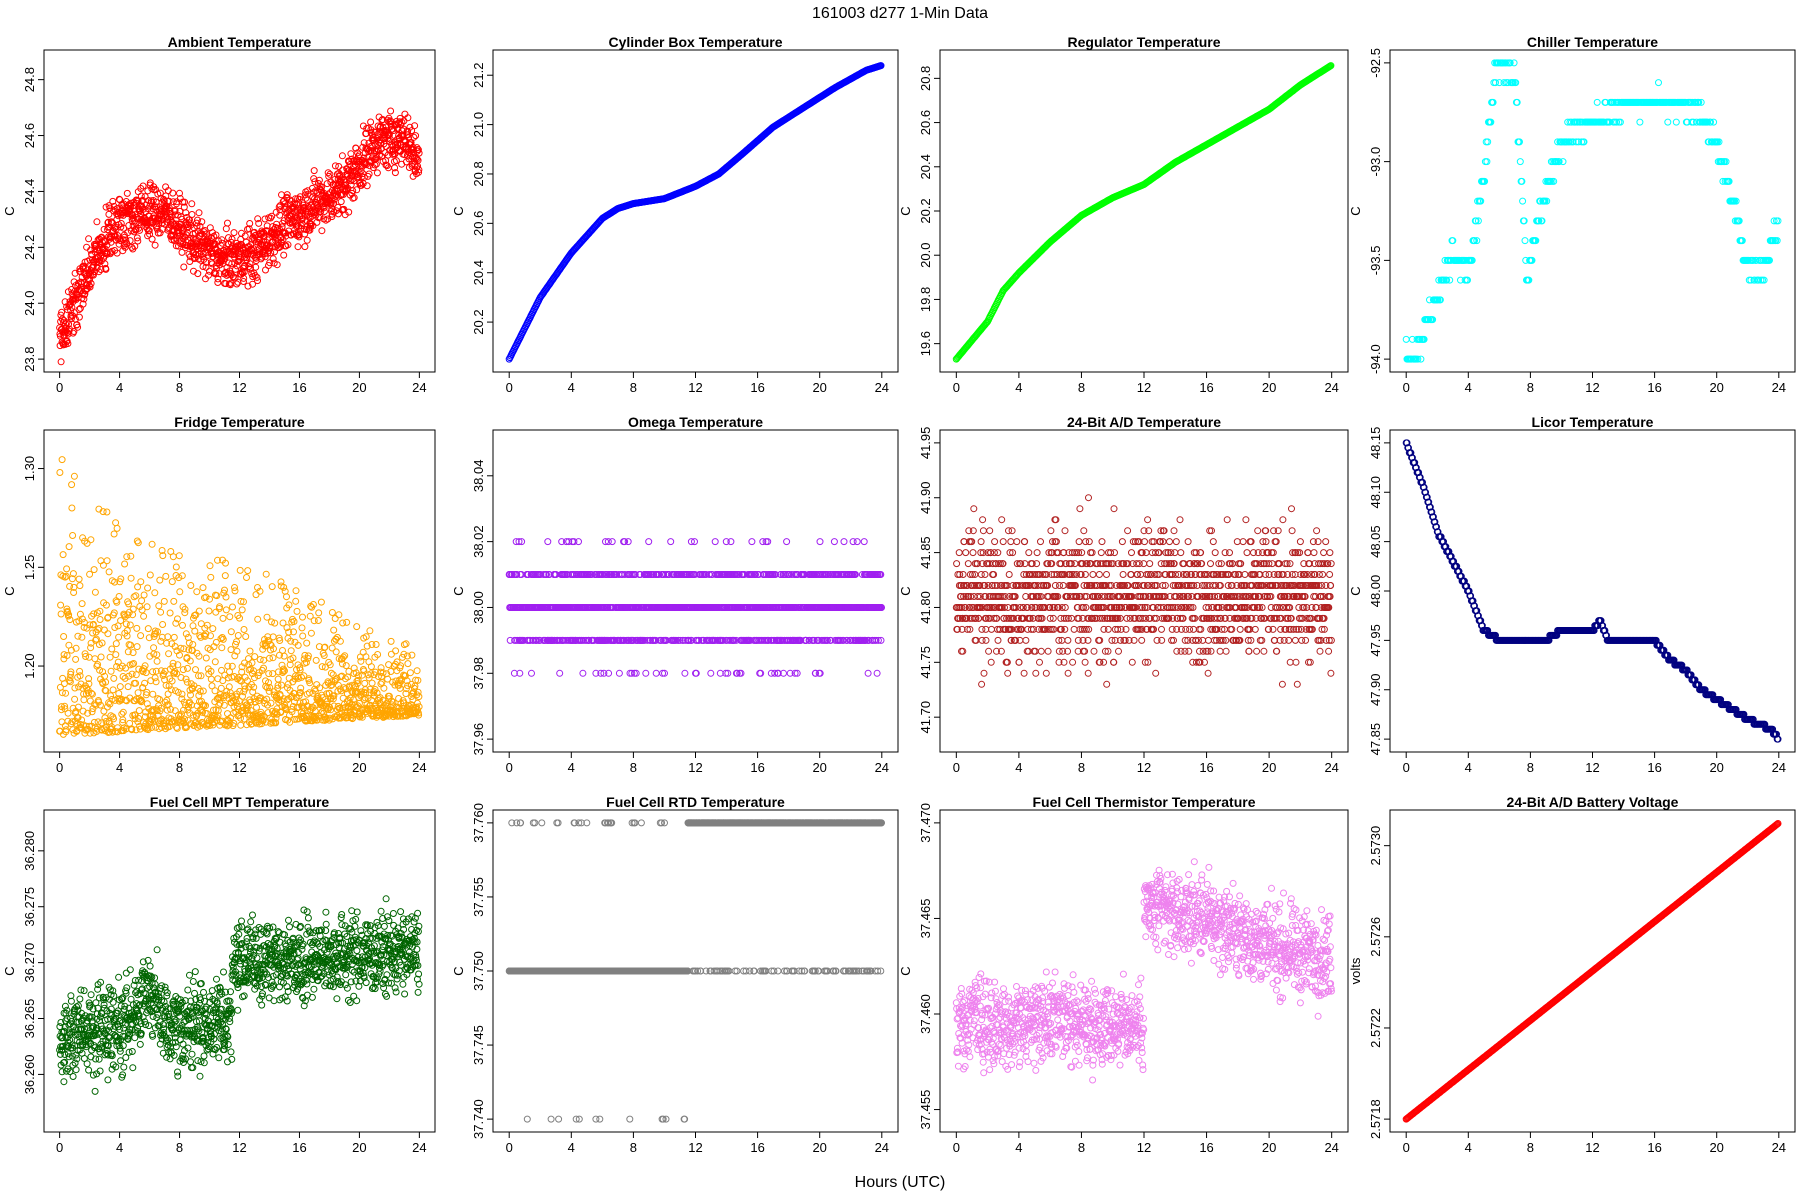 The height and width of the screenshot is (1200, 1800). I want to click on panel-title: Fridge Temperature, so click(239, 422).